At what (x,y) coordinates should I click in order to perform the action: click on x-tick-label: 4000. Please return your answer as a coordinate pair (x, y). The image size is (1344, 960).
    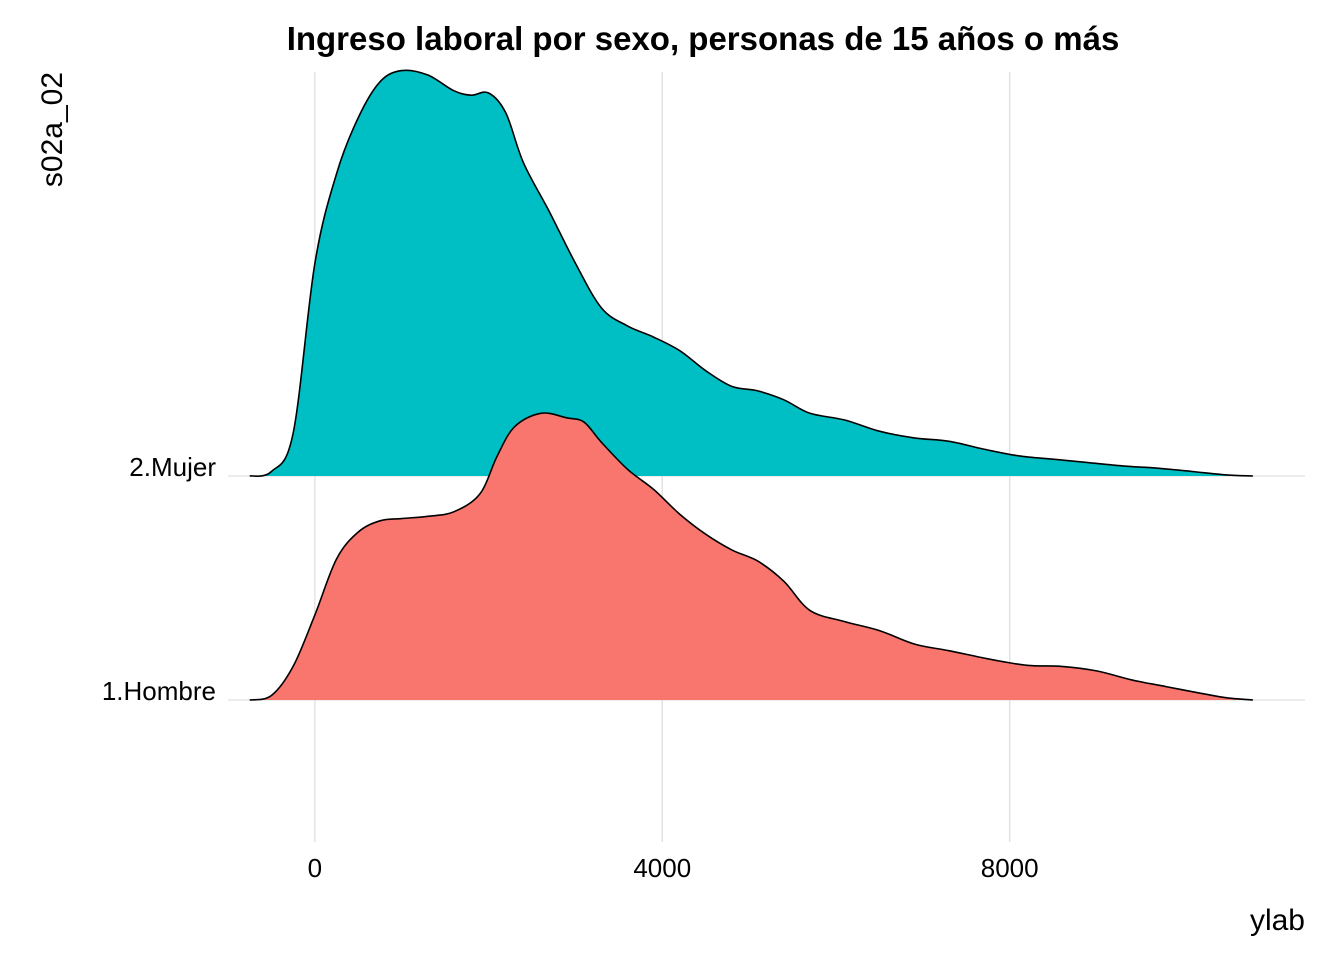
    Looking at the image, I should click on (662, 868).